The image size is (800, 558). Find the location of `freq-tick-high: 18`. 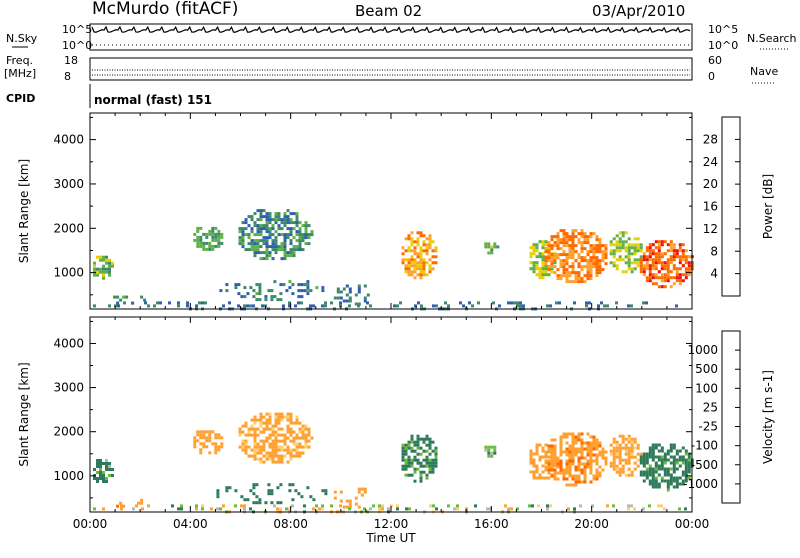

freq-tick-high: 18 is located at coordinates (71, 60).